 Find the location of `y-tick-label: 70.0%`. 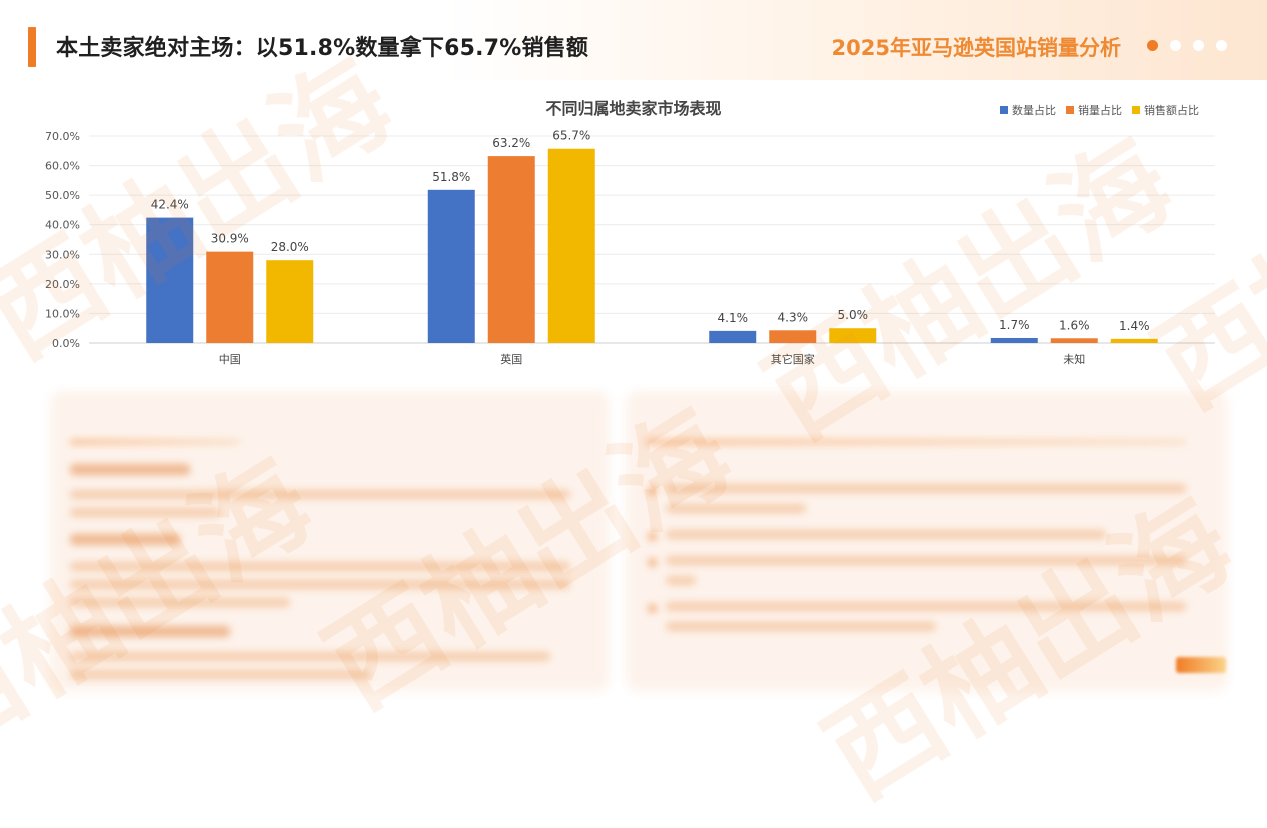

y-tick-label: 70.0% is located at coordinates (62, 136).